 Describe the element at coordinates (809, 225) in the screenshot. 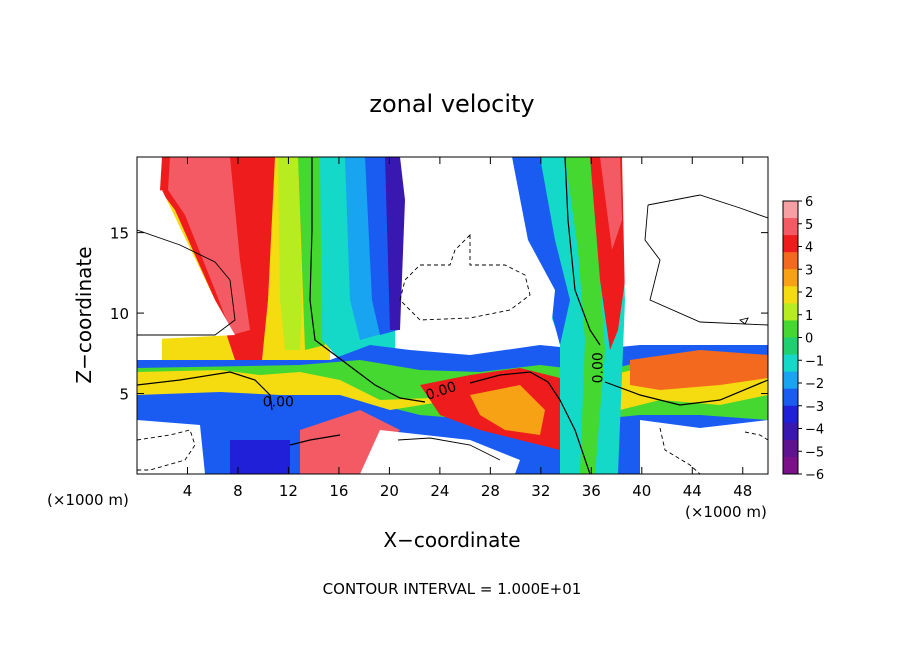

I see `colorbar-tick-label: 5` at that location.